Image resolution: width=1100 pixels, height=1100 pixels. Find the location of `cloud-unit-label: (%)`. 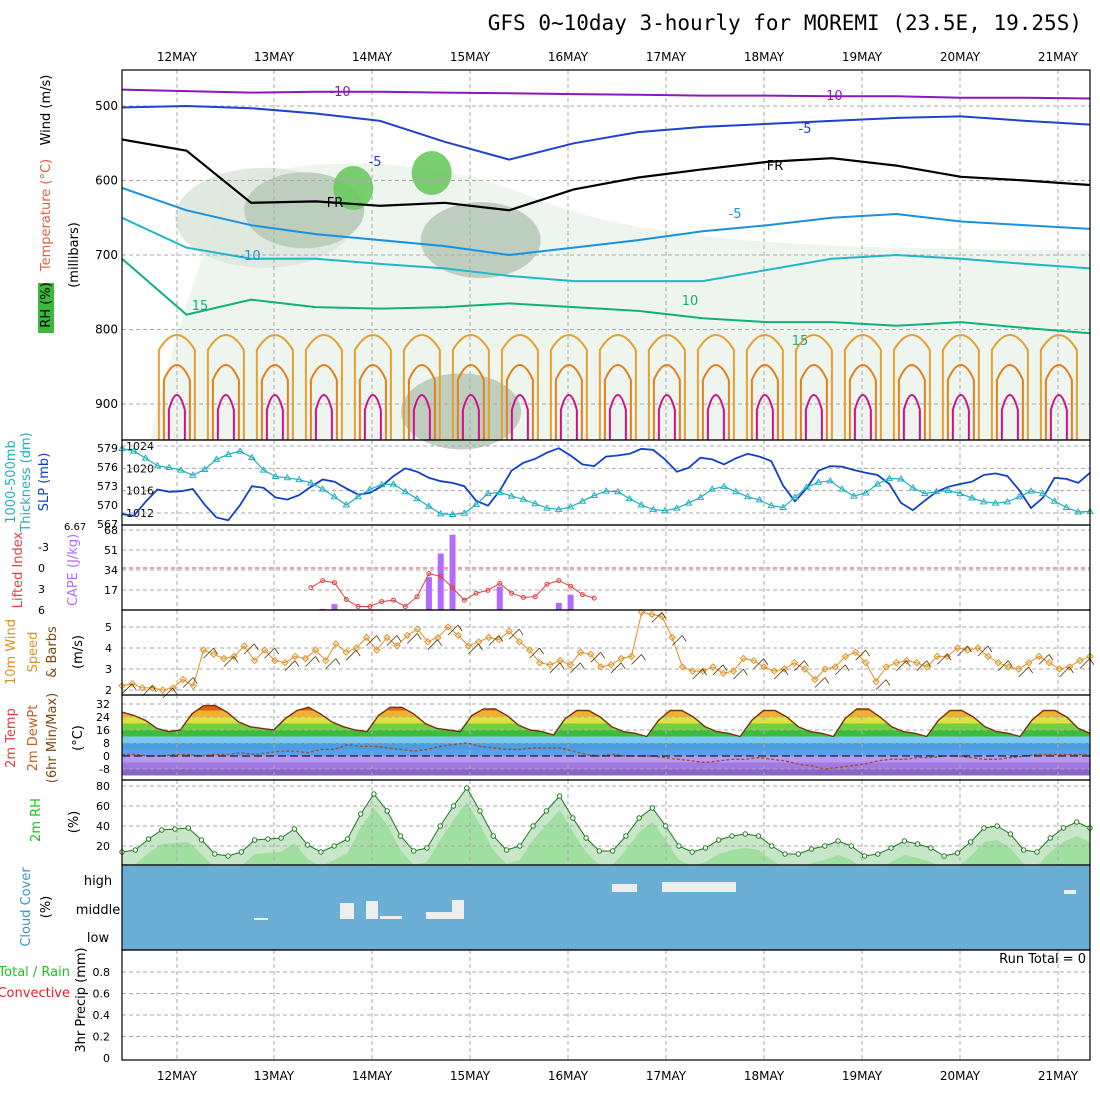

cloud-unit-label: (%) is located at coordinates (46, 907).